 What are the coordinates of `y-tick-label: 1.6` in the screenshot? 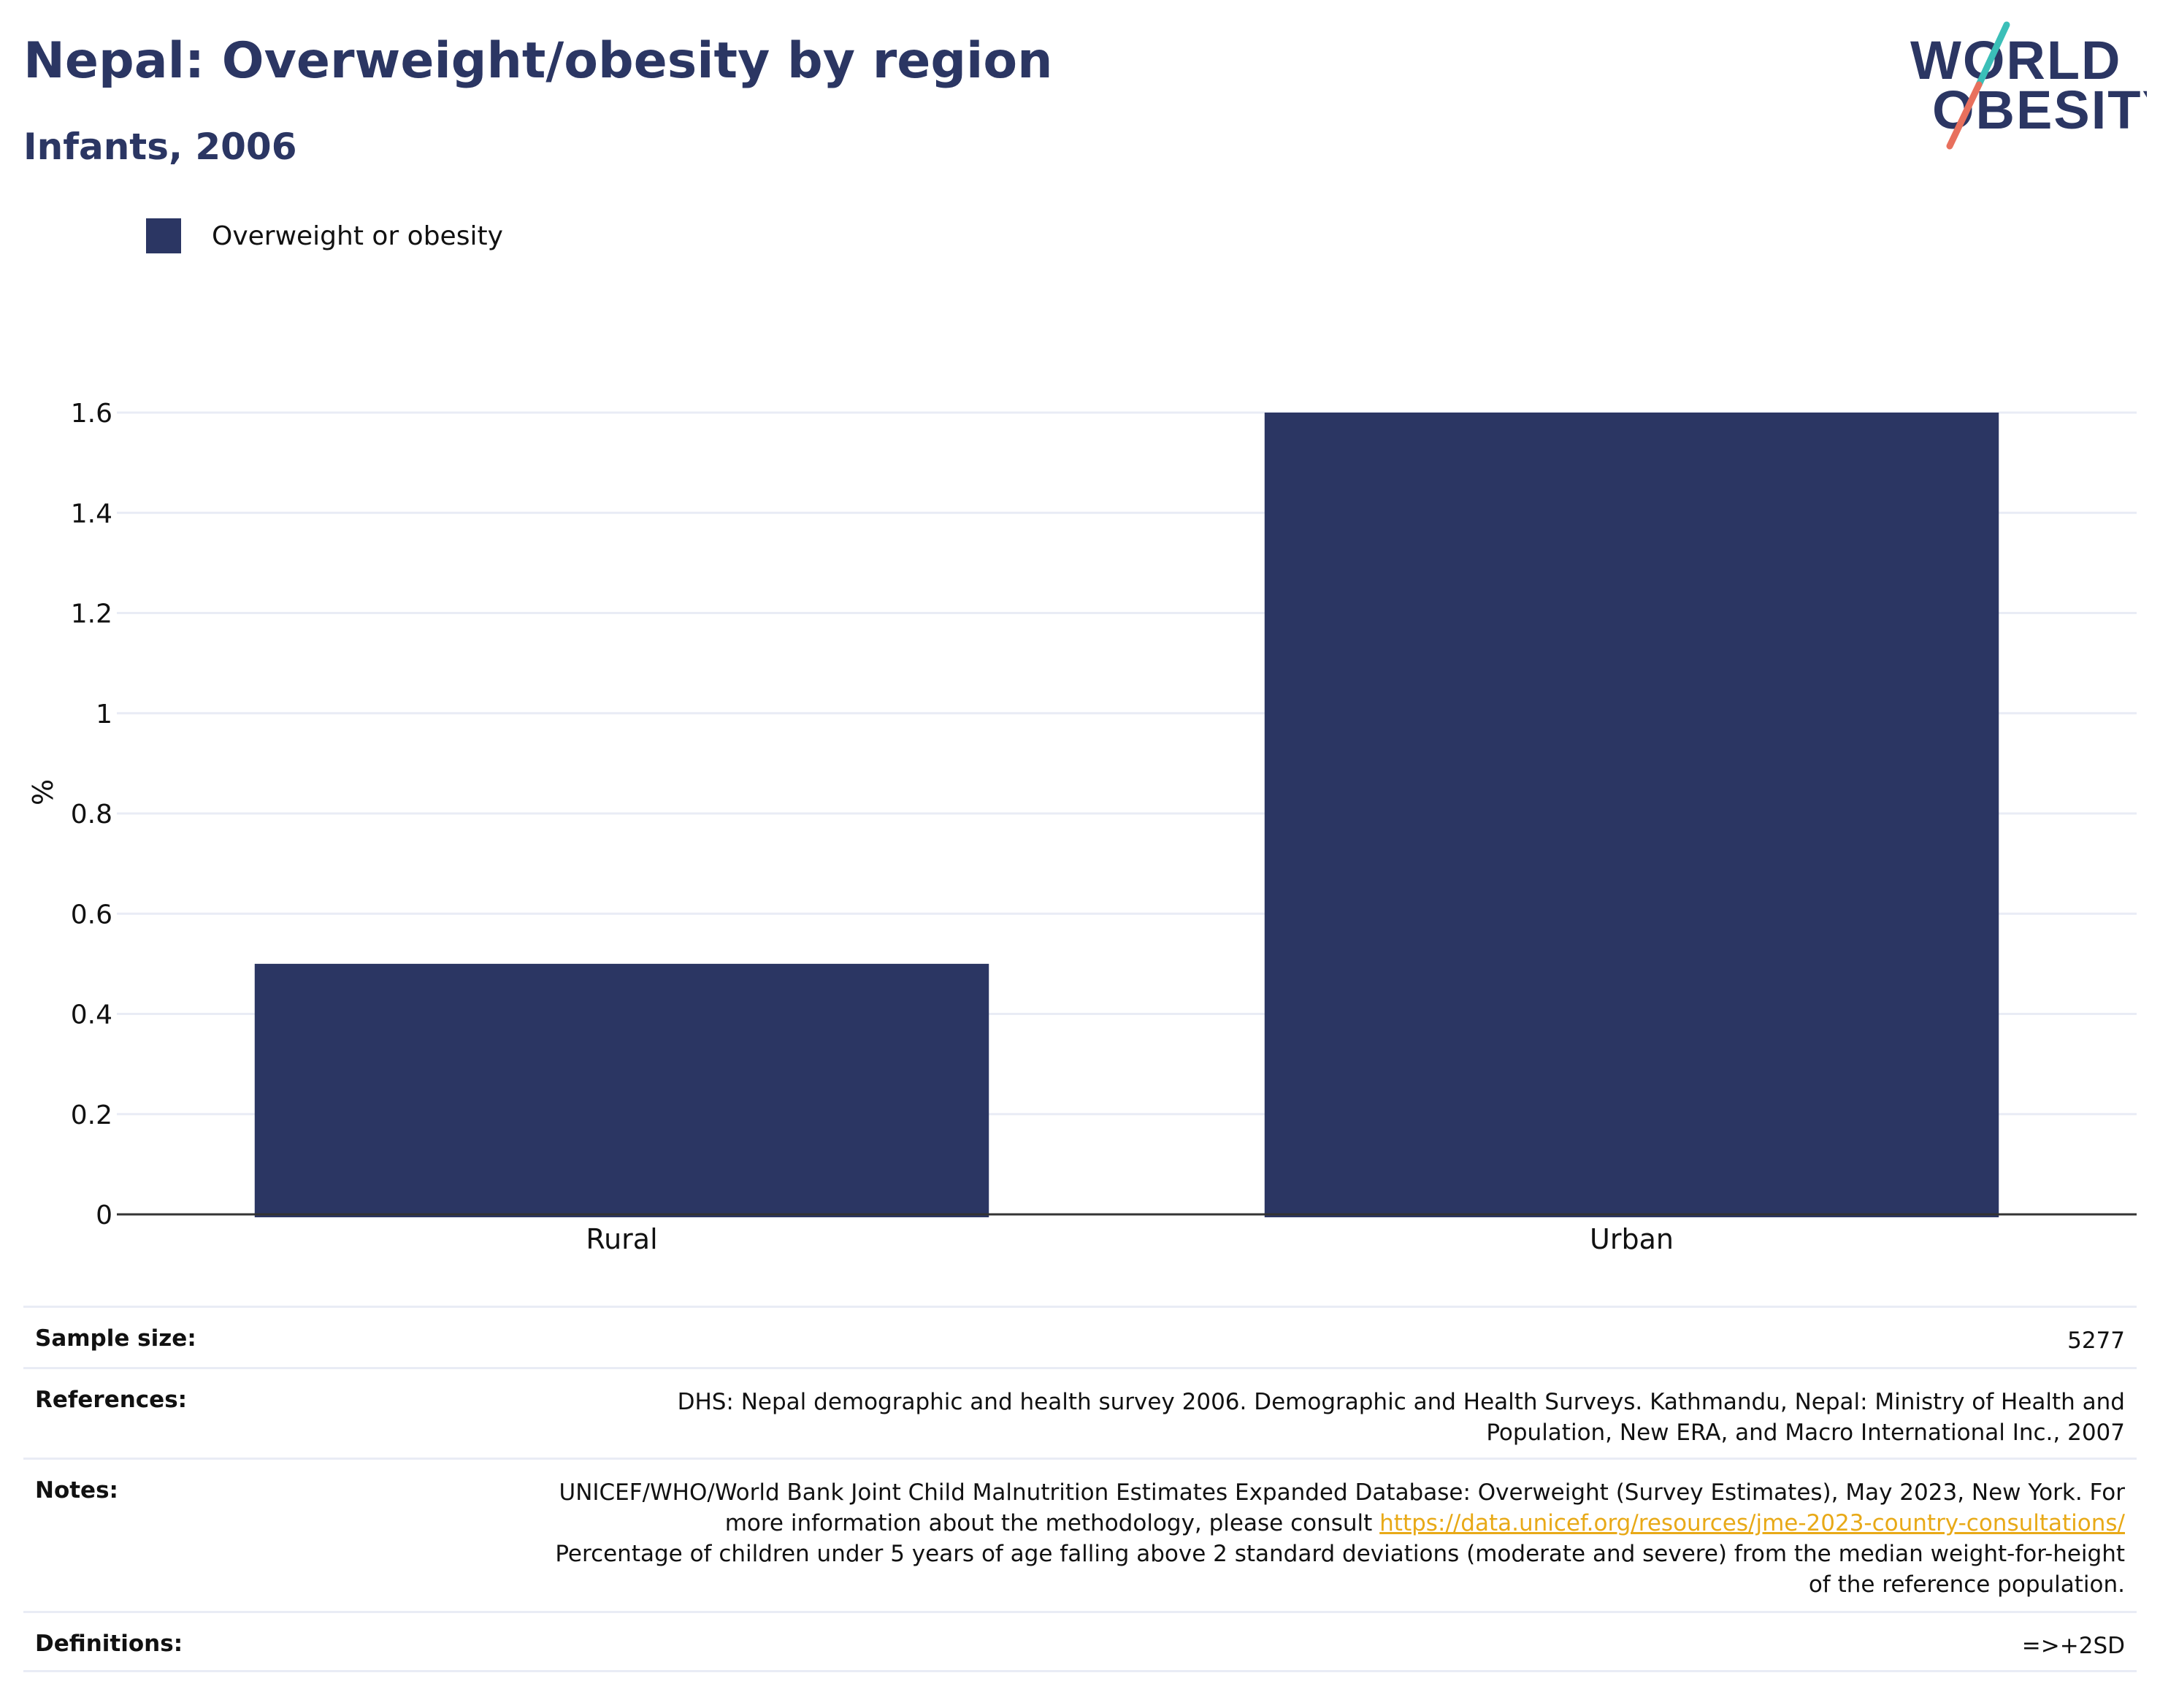 It's located at (91, 414).